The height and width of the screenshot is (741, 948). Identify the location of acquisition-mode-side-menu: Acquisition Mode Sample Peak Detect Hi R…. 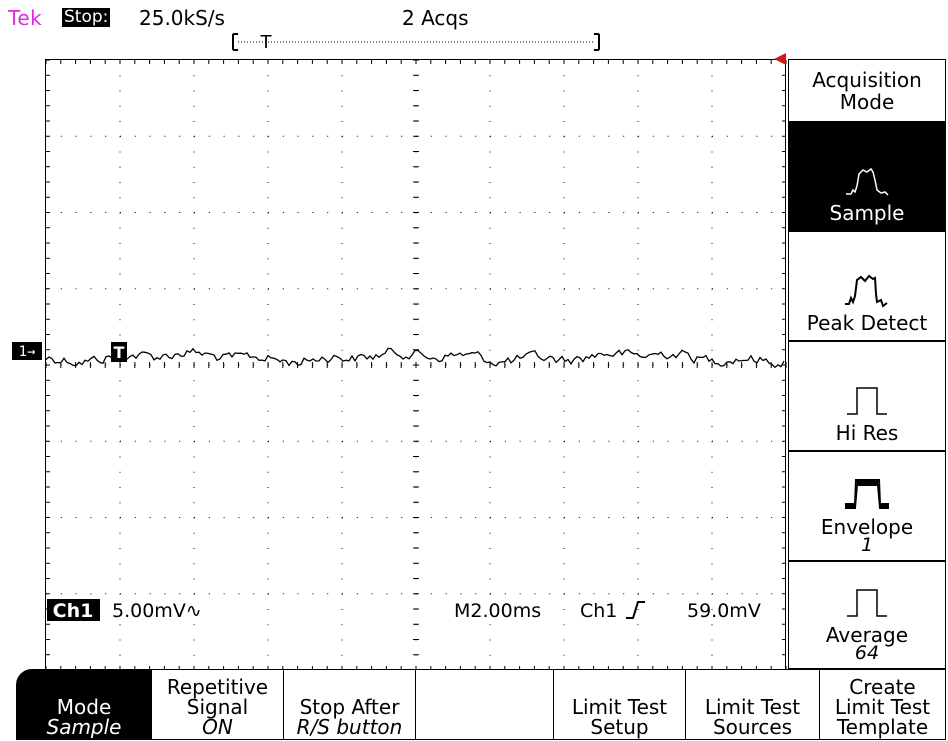
(867, 364).